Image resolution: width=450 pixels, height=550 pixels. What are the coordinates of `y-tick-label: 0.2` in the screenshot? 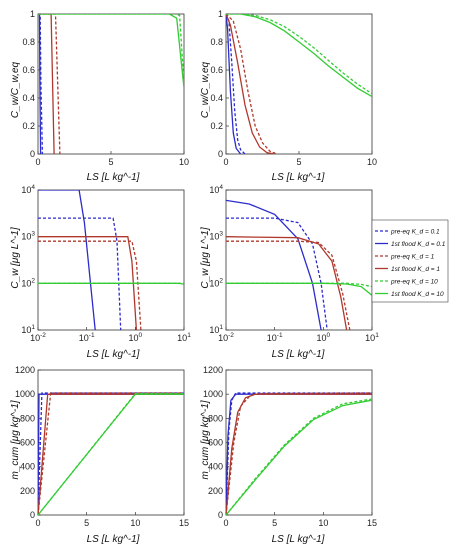 It's located at (28, 126).